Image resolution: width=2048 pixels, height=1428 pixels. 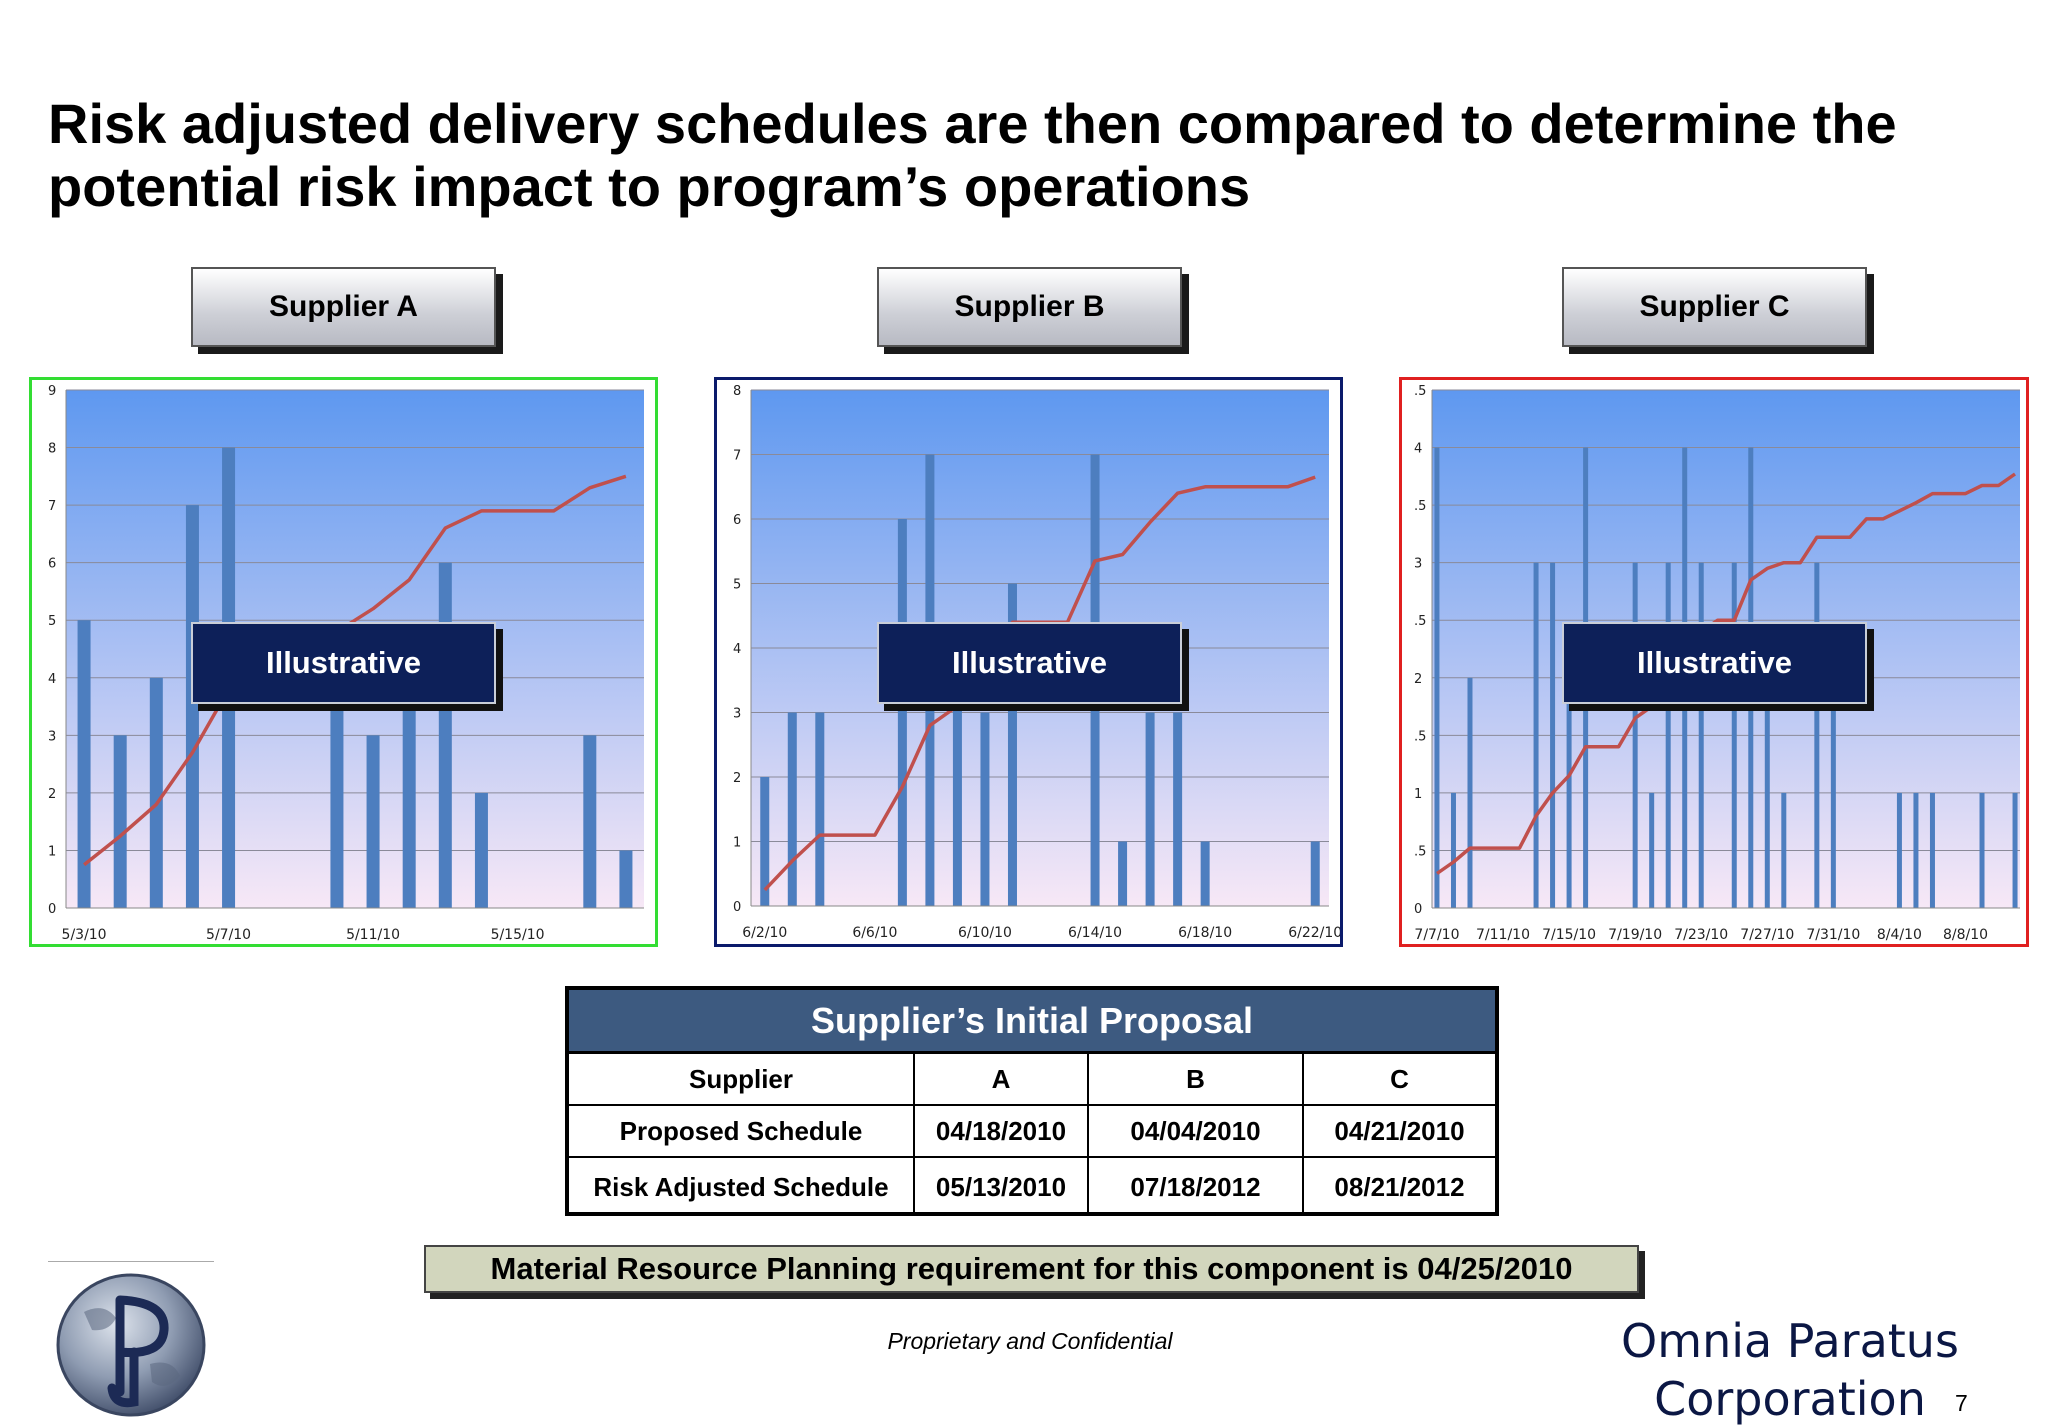 I want to click on x-tick-label: 7/11/10, so click(x=1503, y=935).